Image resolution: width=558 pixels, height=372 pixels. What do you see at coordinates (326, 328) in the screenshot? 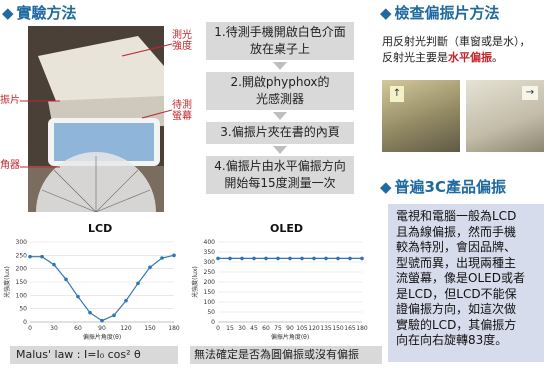
I see `x-tick-label: 135` at bounding box center [326, 328].